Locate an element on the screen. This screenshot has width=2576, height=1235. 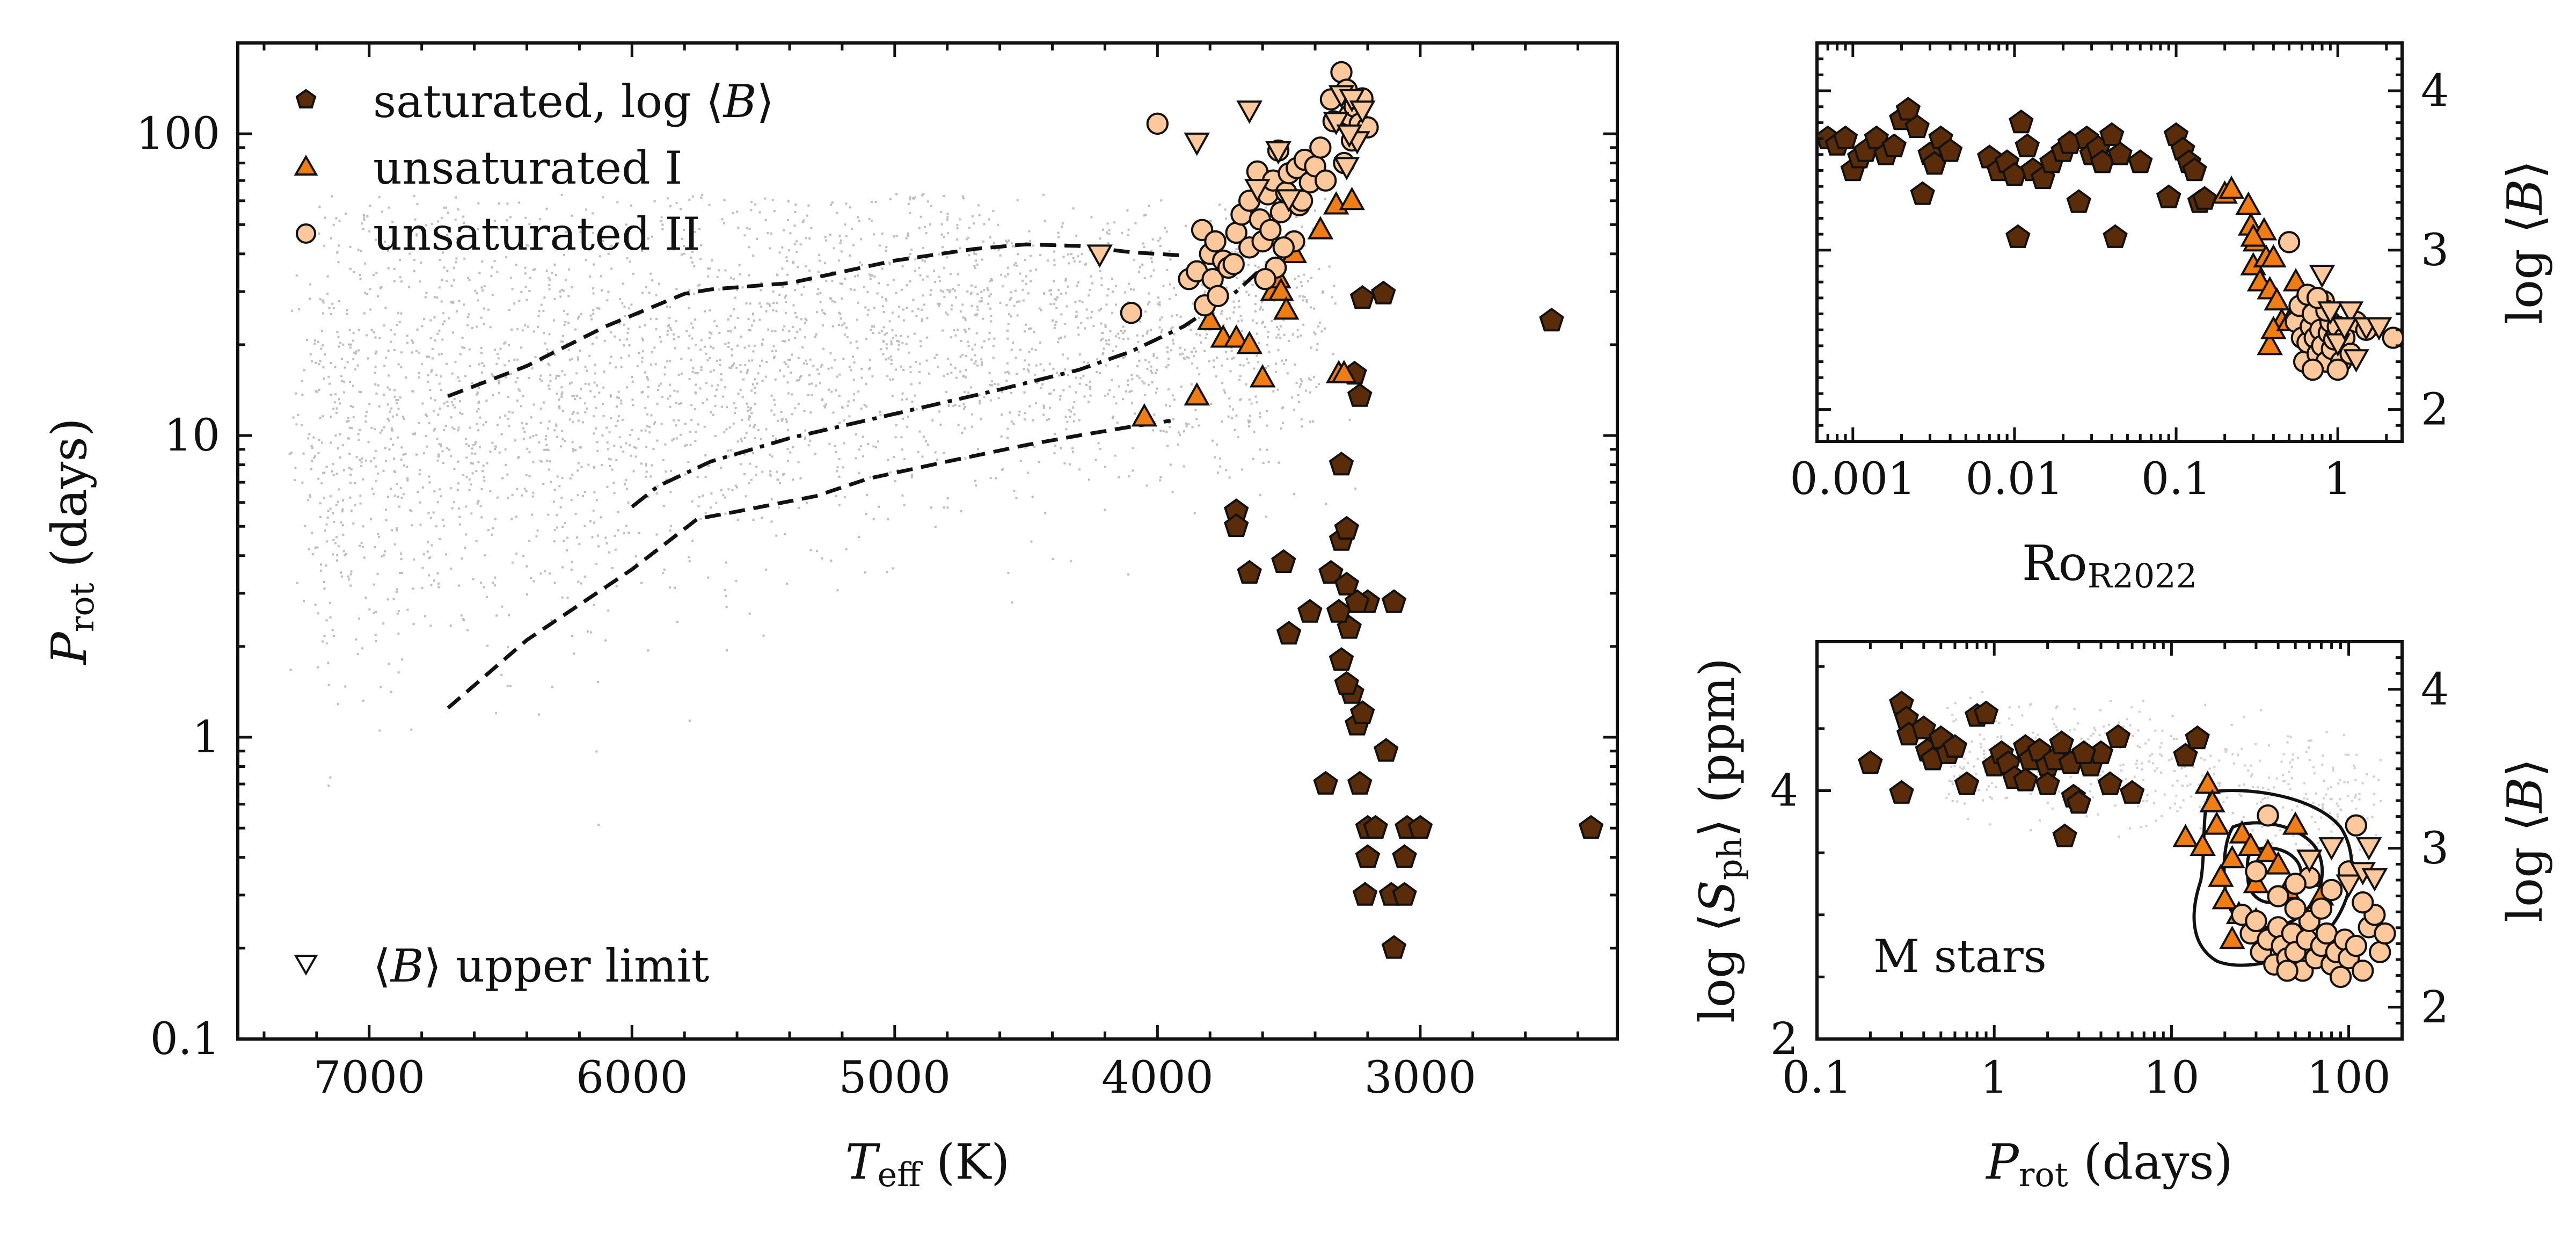
tick-label: 100 is located at coordinates (2349, 1077).